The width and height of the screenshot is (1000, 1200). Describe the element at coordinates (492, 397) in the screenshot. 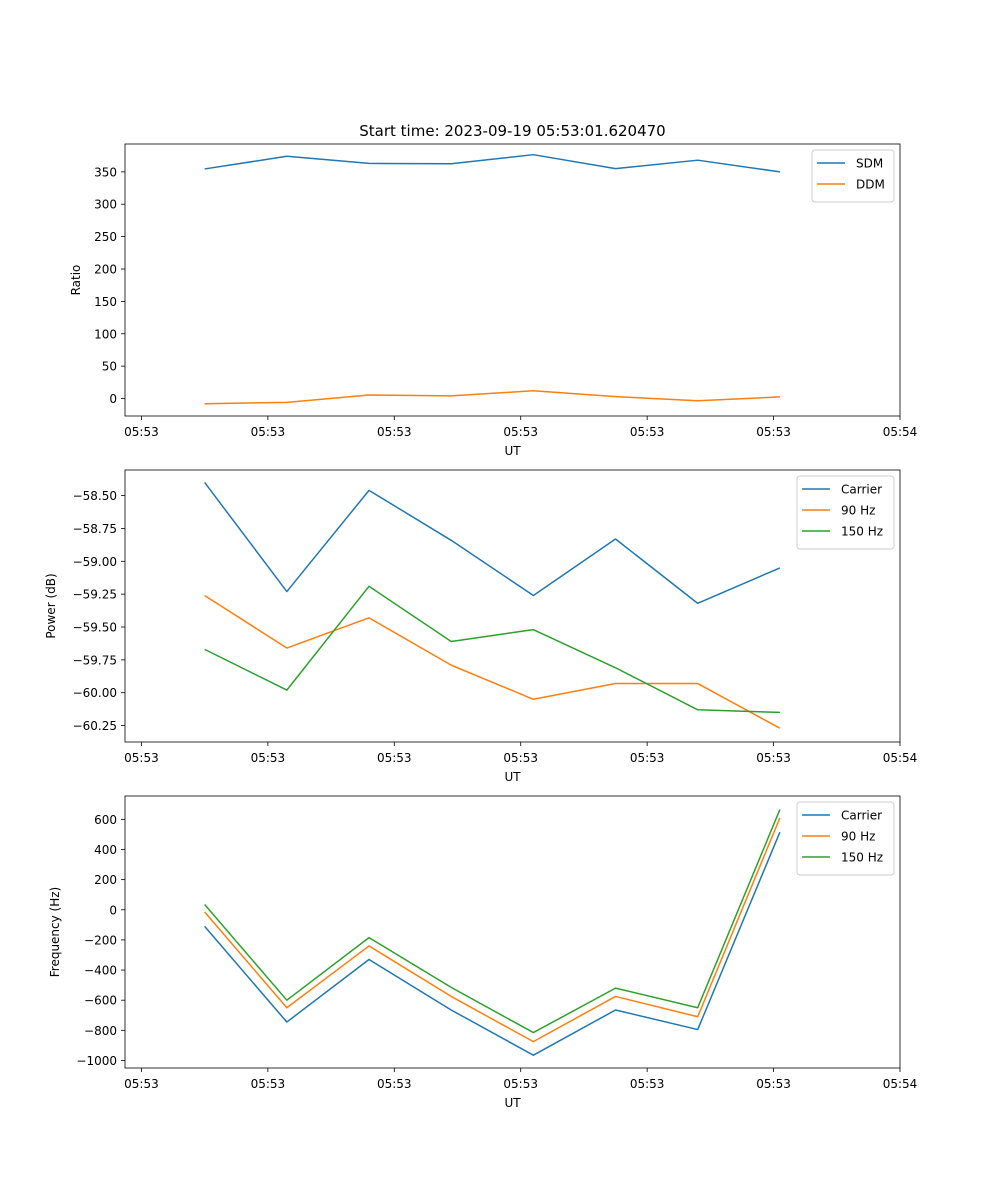

I see `series-line-ddm` at that location.